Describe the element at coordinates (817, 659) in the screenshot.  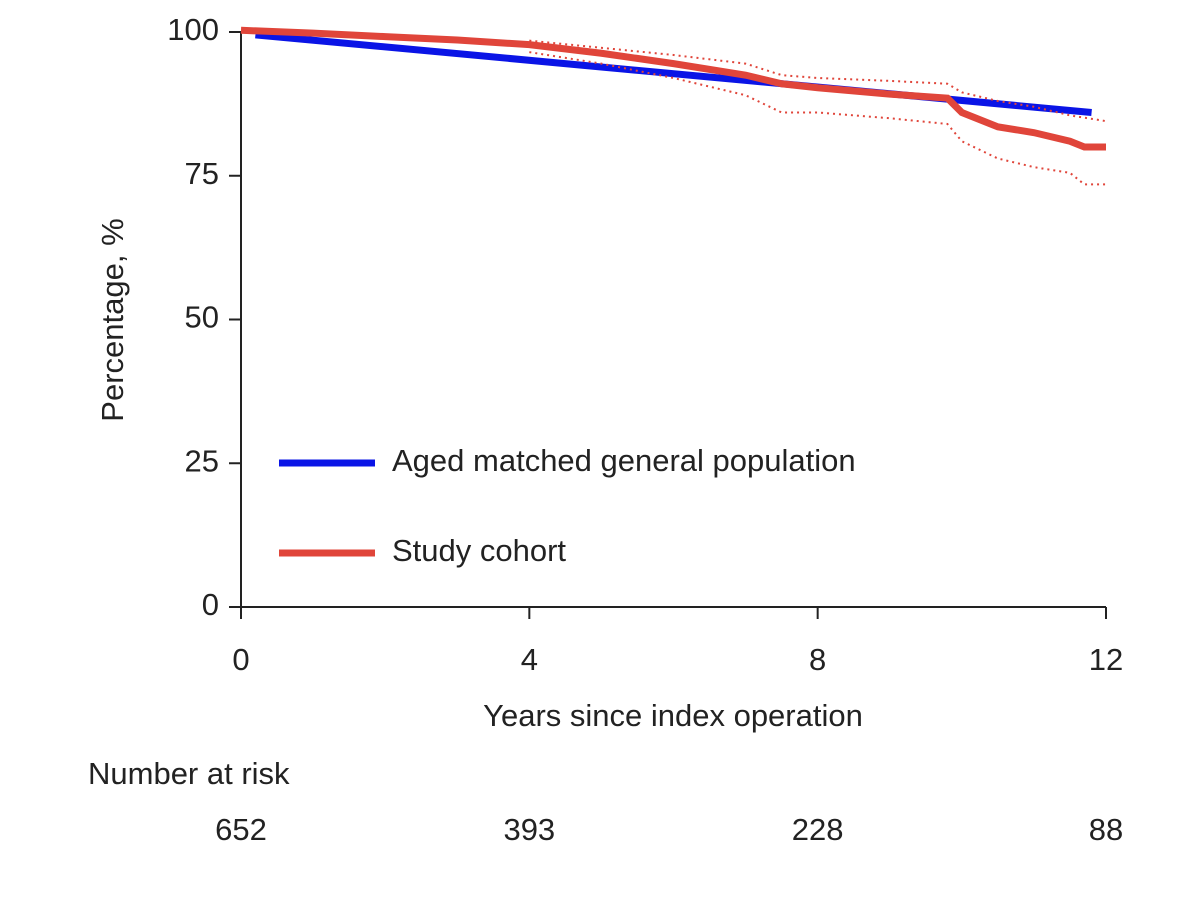
I see `x-tick-label: 8` at that location.